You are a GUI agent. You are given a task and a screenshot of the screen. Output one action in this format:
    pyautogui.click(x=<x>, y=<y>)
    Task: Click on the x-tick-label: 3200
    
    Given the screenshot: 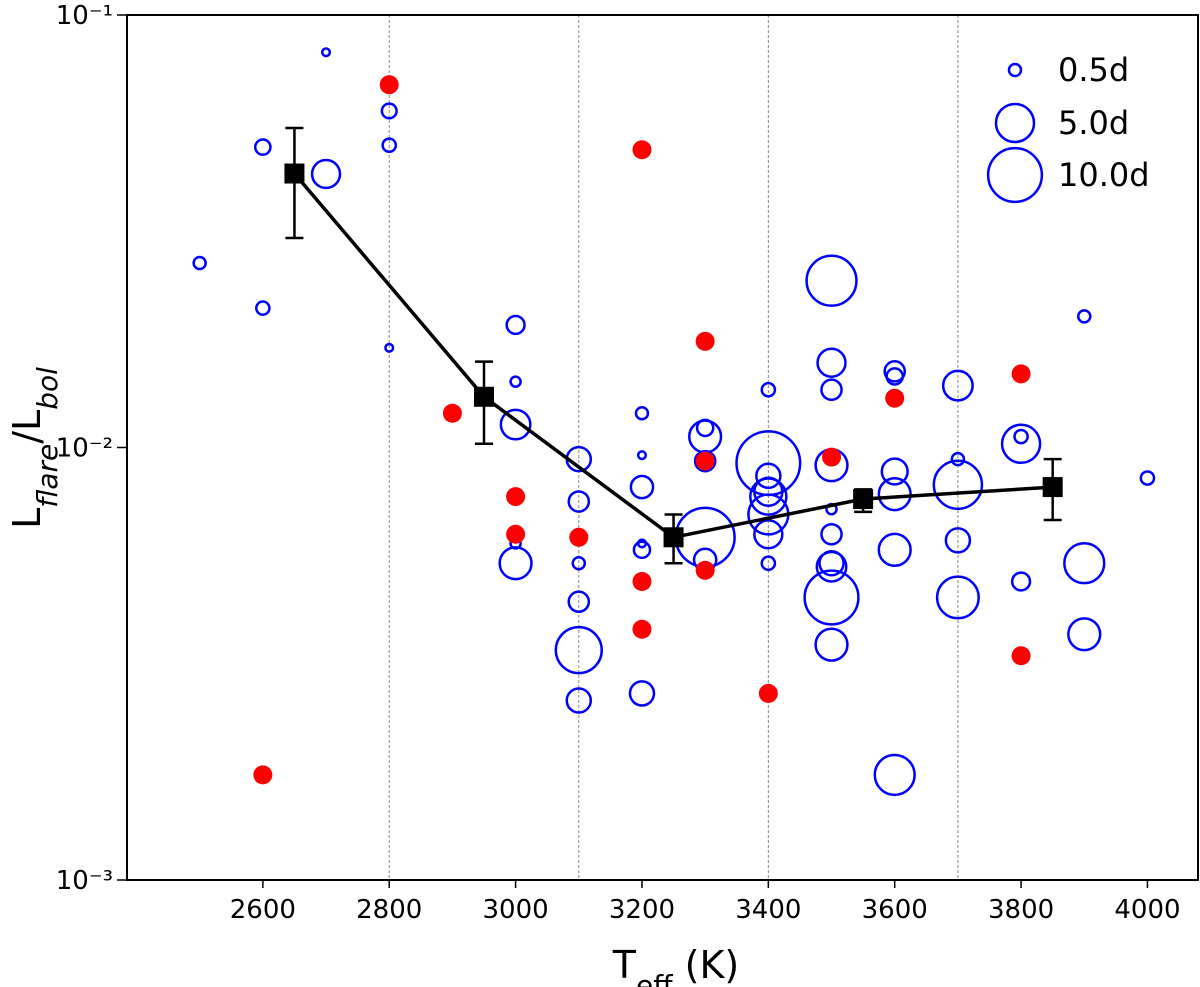 What is the action you would take?
    pyautogui.click(x=642, y=910)
    